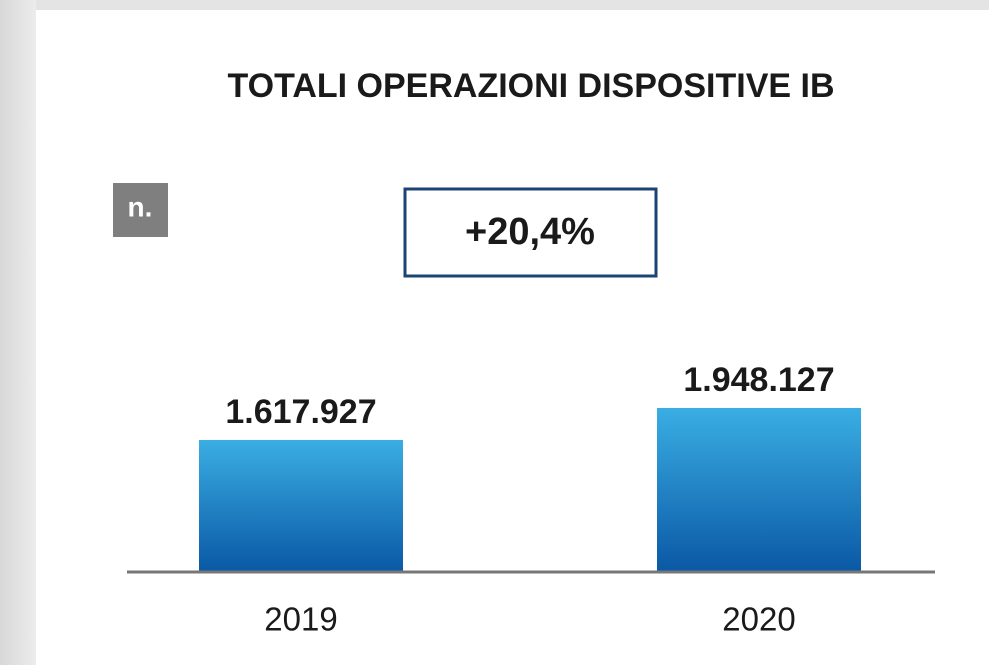  I want to click on unit-box, so click(140, 210).